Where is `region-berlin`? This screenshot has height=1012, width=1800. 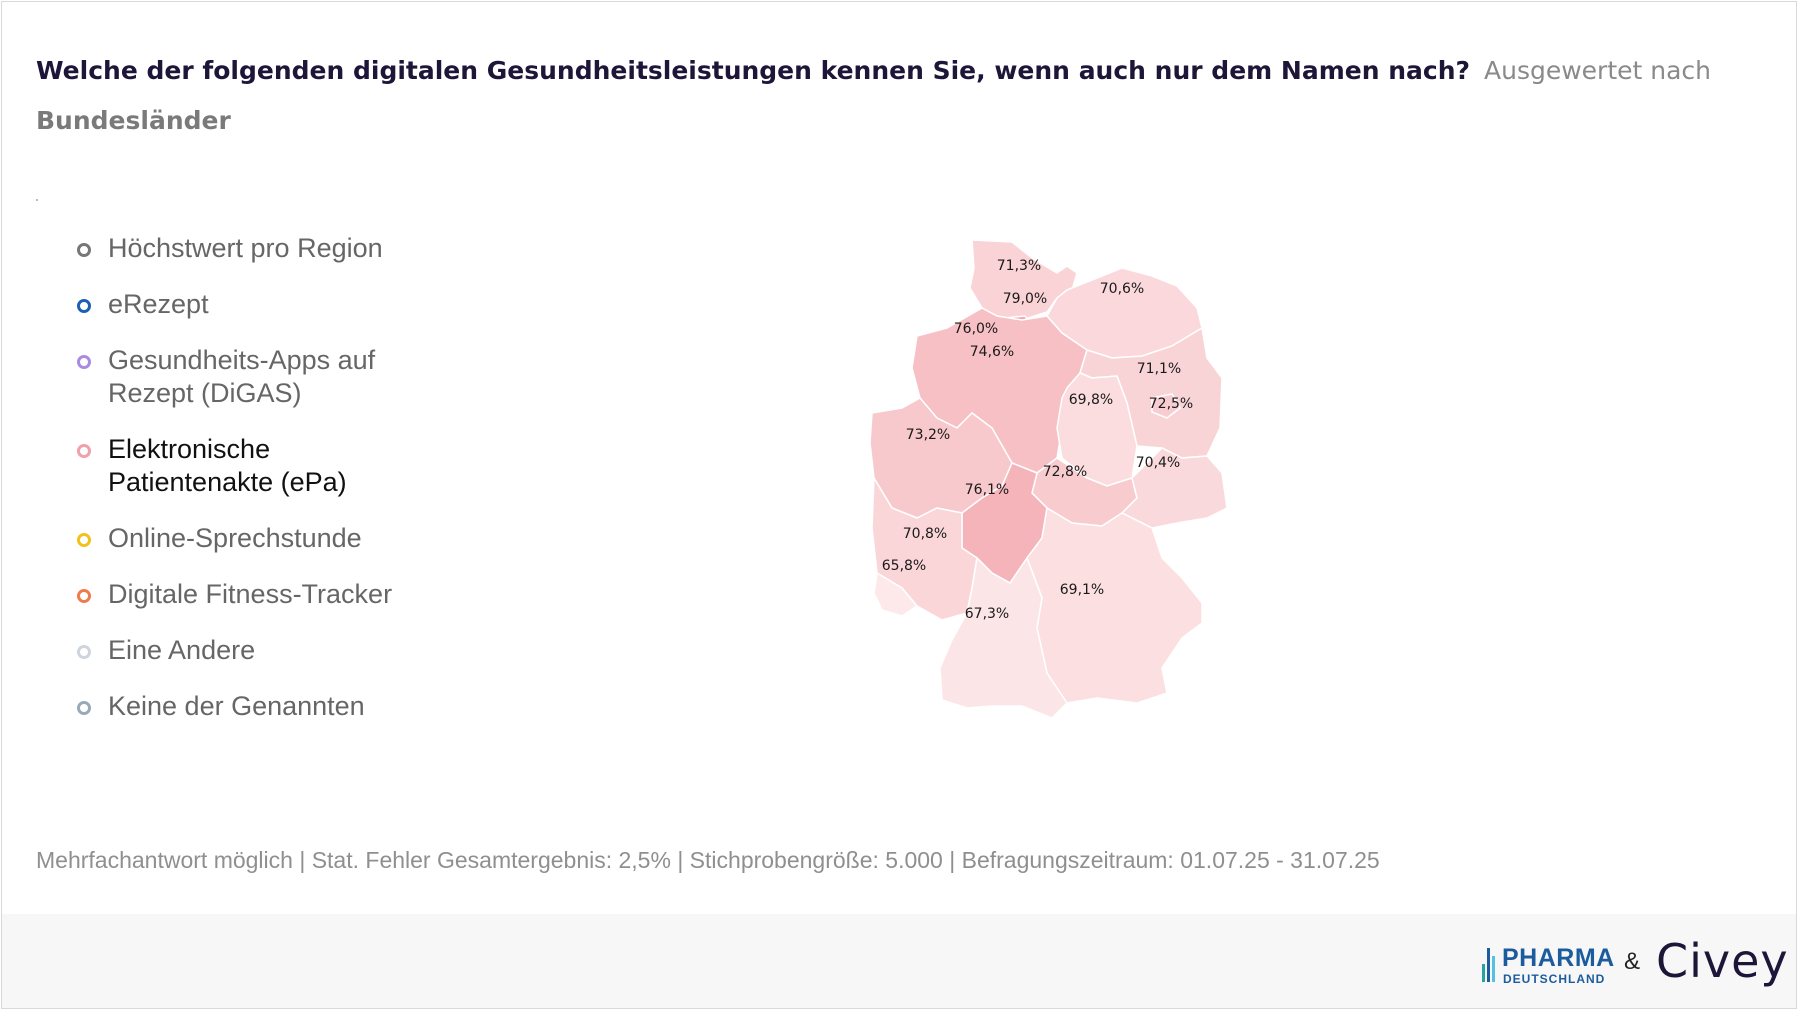 region-berlin is located at coordinates (1166, 406).